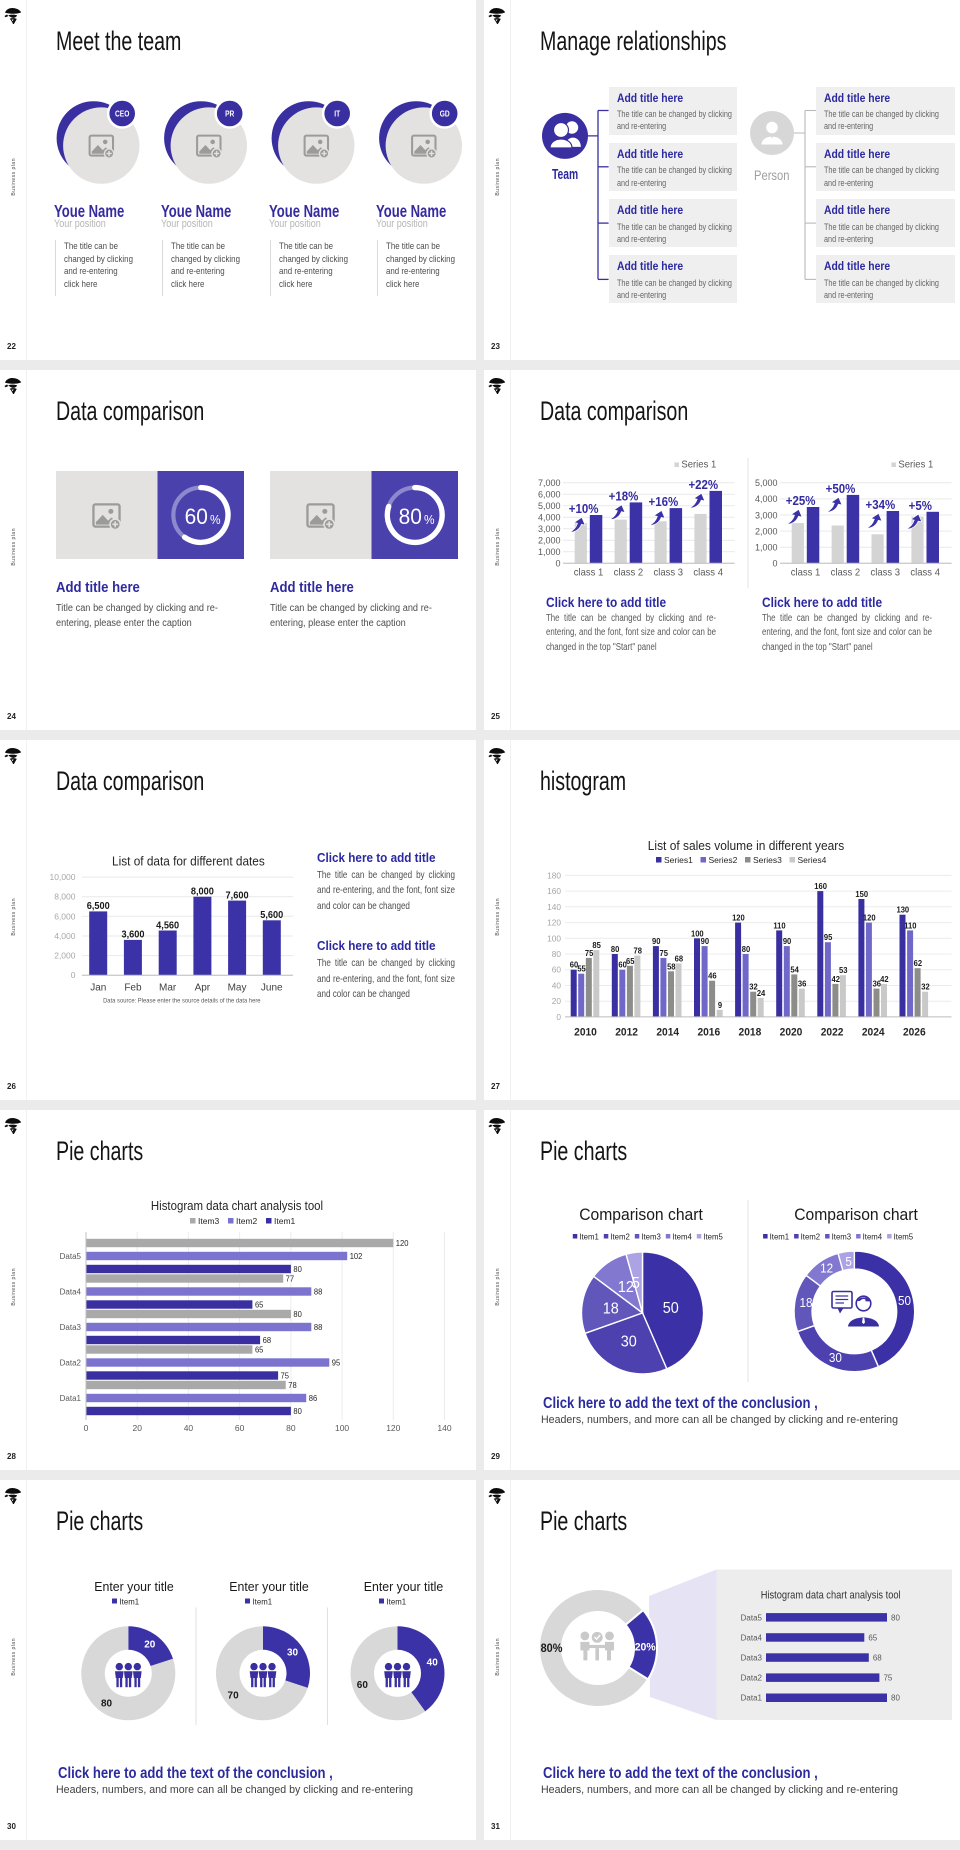 The height and width of the screenshot is (1850, 960). Describe the element at coordinates (671, 966) in the screenshot. I see `svg-text: 58` at that location.